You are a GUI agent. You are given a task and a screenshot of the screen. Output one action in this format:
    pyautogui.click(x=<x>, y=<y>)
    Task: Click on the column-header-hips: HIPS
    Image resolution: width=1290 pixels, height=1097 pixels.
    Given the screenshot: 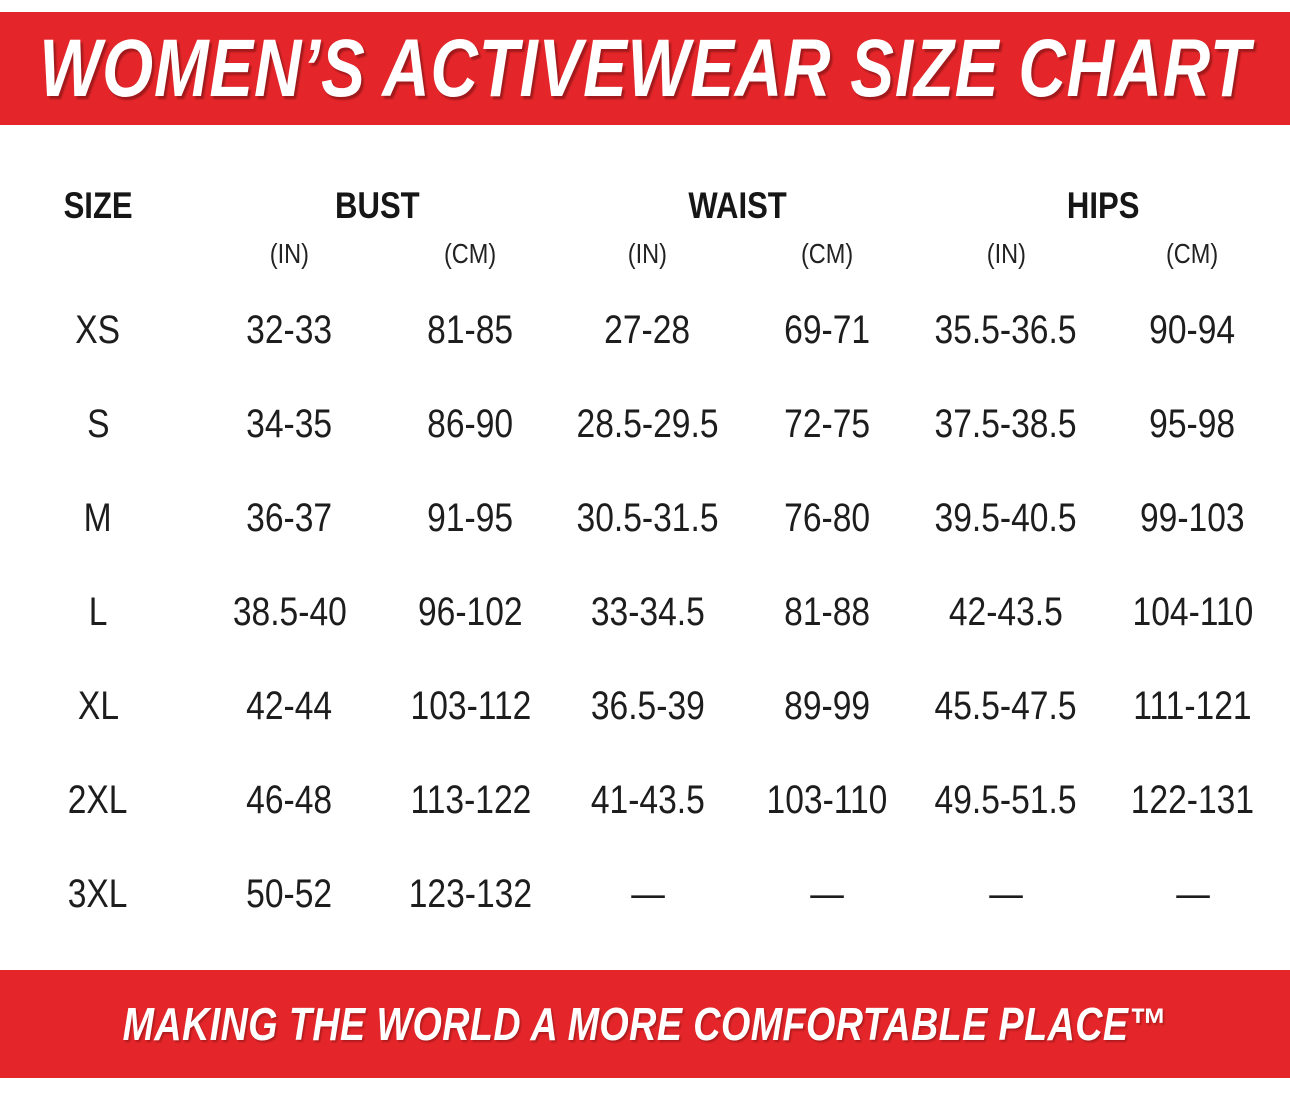 What is the action you would take?
    pyautogui.click(x=1103, y=205)
    